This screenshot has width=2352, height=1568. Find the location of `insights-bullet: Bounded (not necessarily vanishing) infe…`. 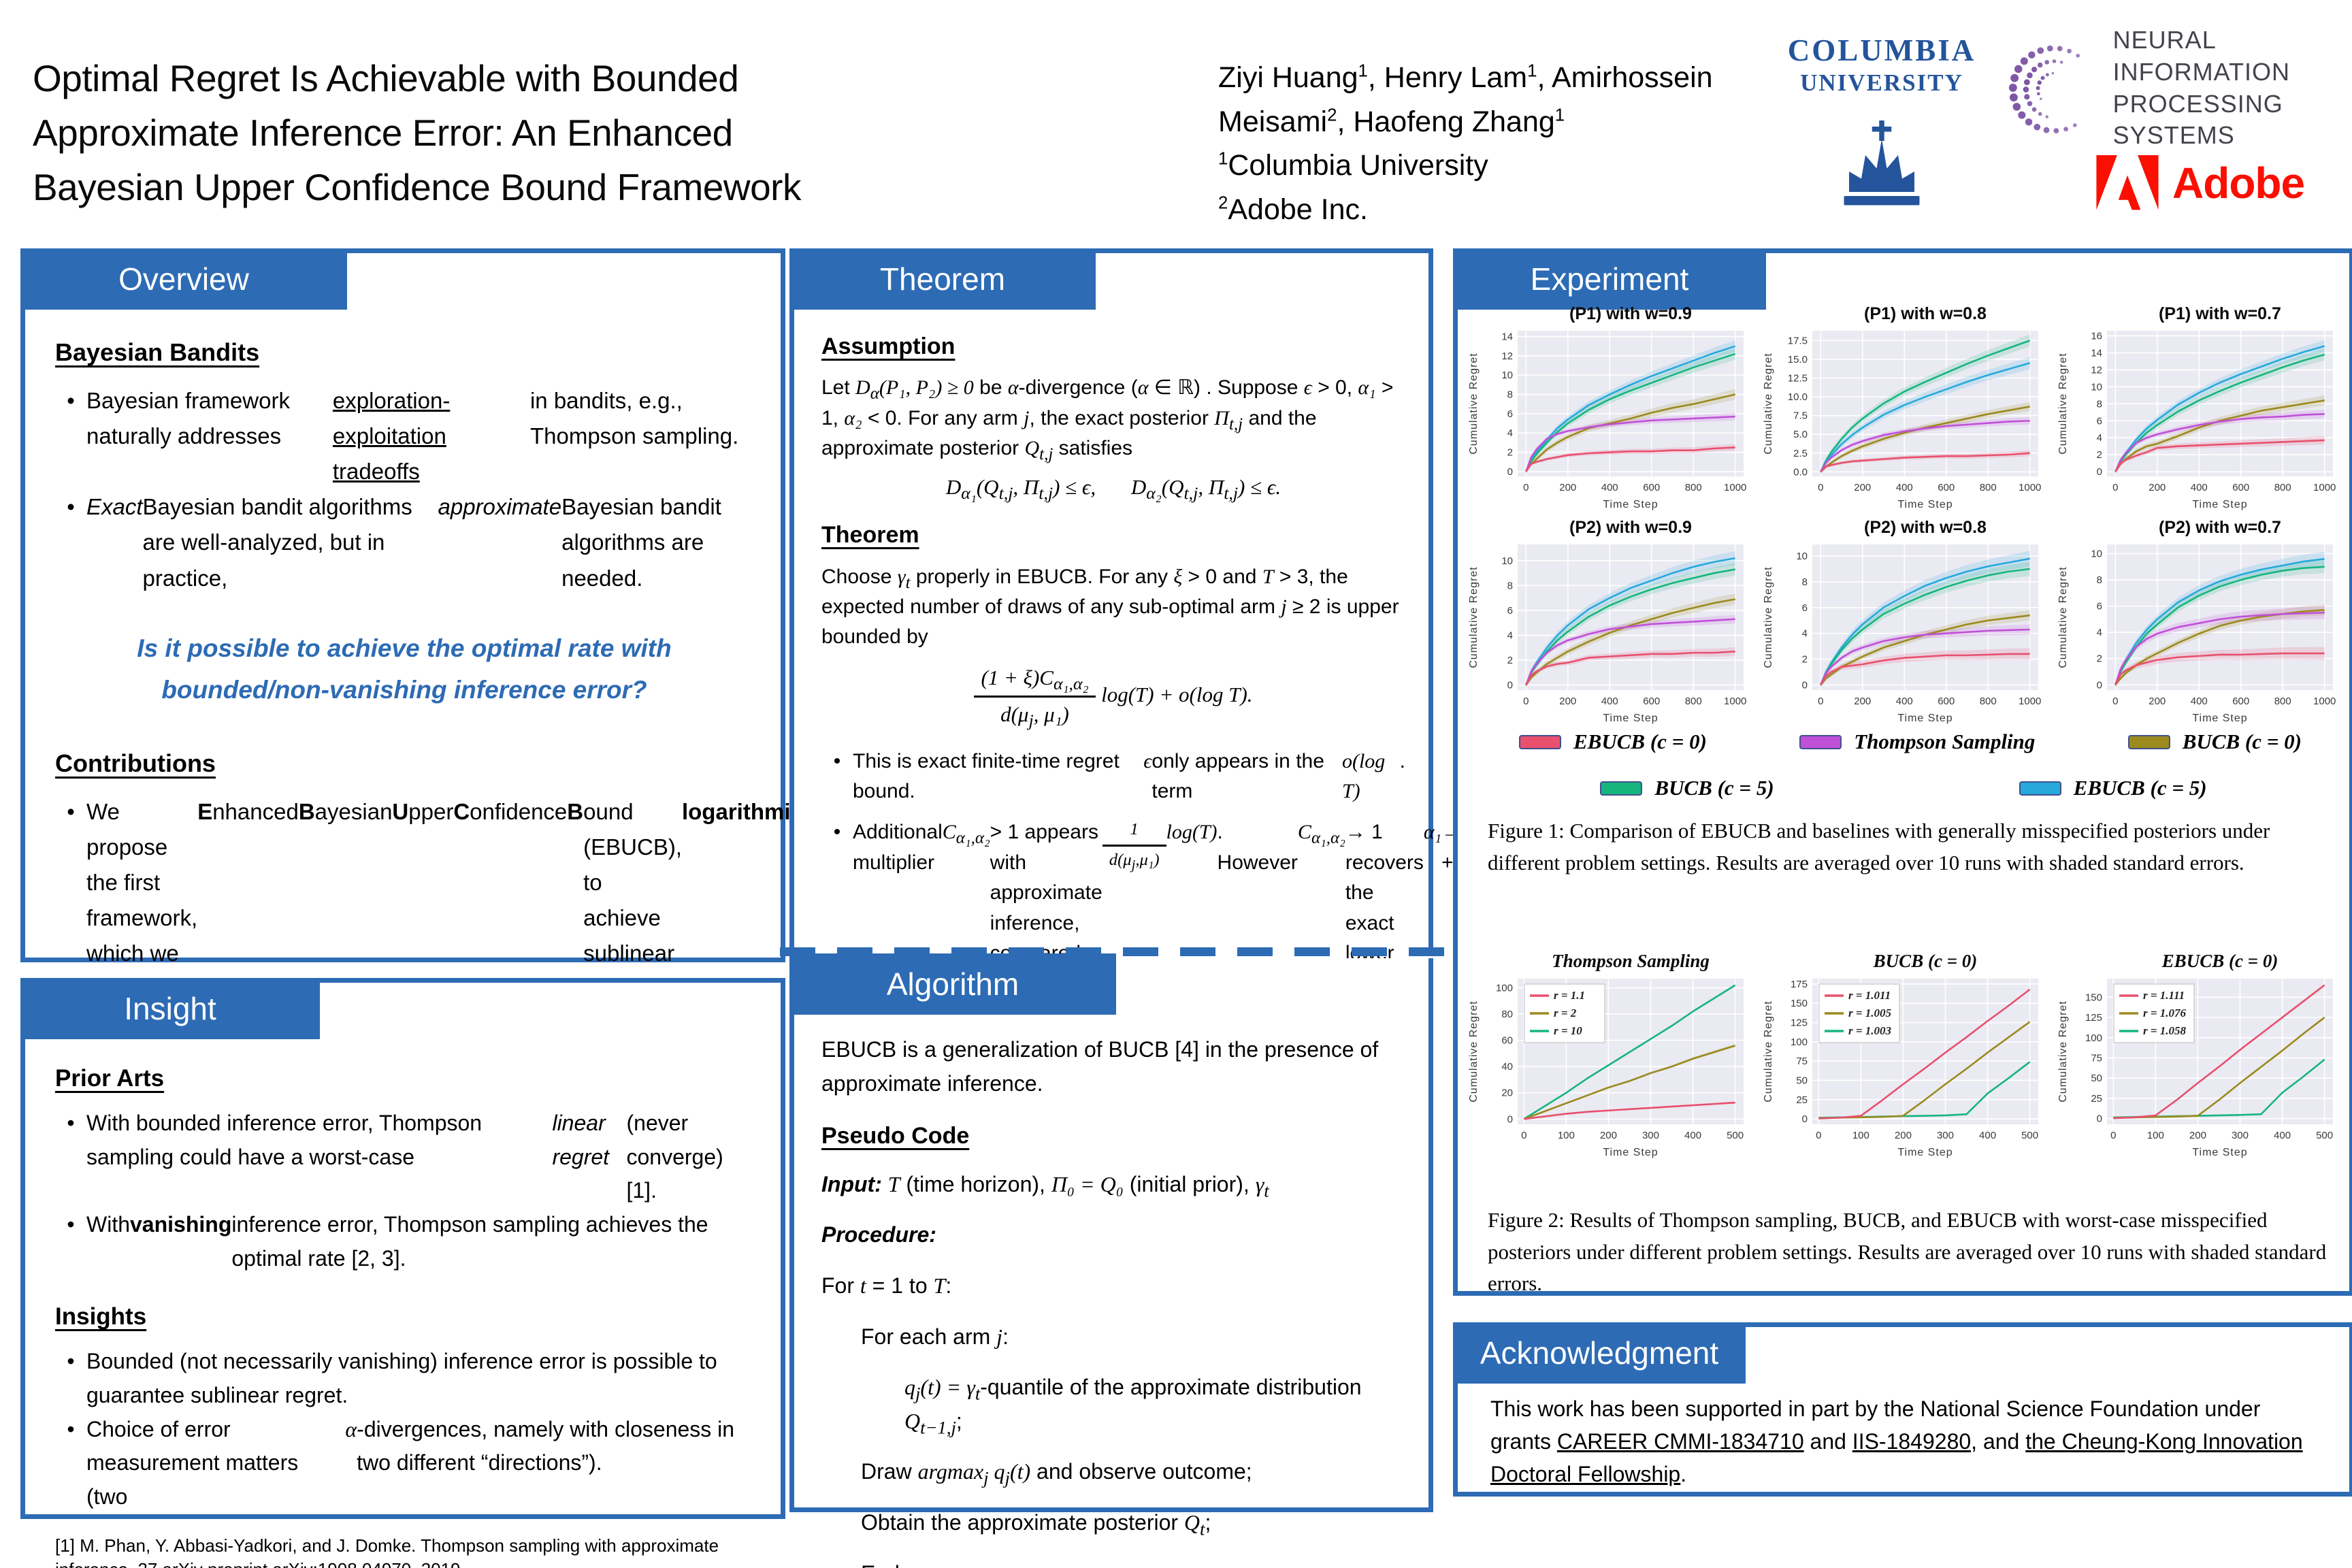

insights-bullet: Bounded (not necessarily vanishing) infe… is located at coordinates (405, 1379).